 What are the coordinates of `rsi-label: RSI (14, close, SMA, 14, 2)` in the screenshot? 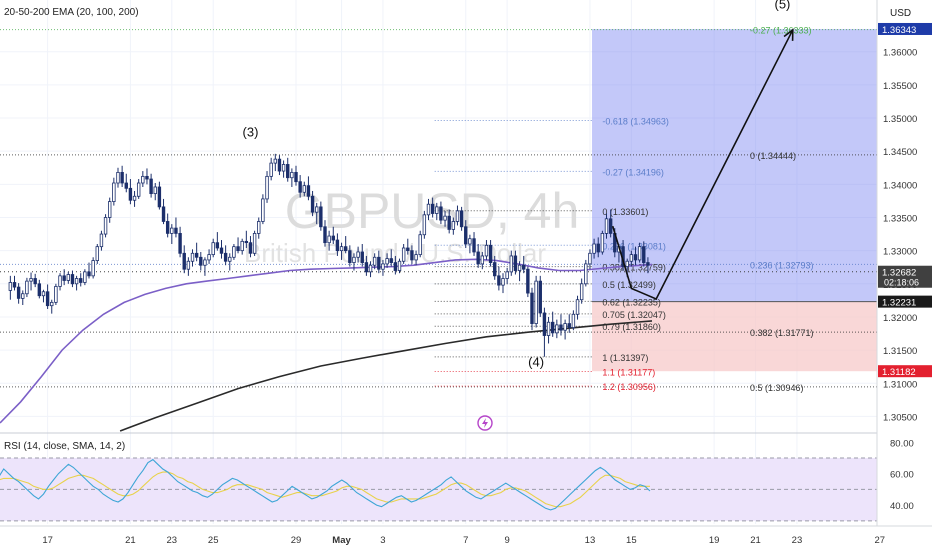 It's located at (64, 446).